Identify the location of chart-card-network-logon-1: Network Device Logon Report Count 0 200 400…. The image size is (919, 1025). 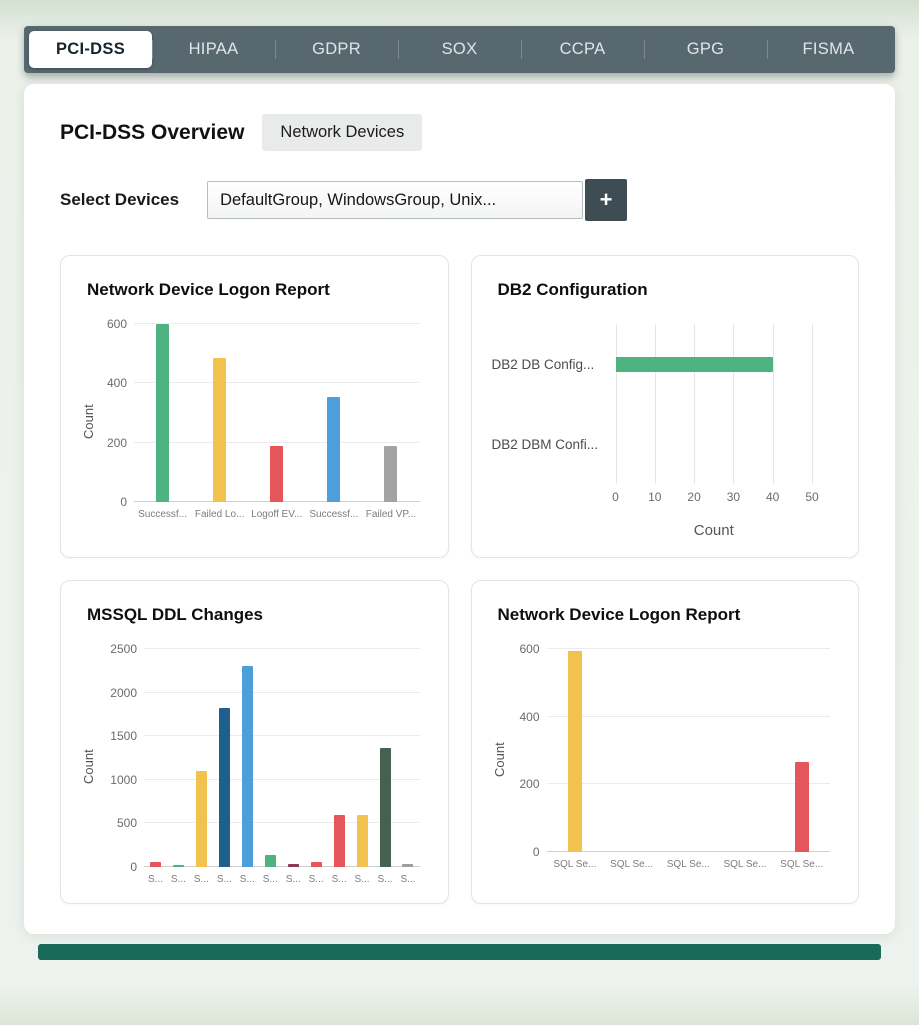
(254, 406).